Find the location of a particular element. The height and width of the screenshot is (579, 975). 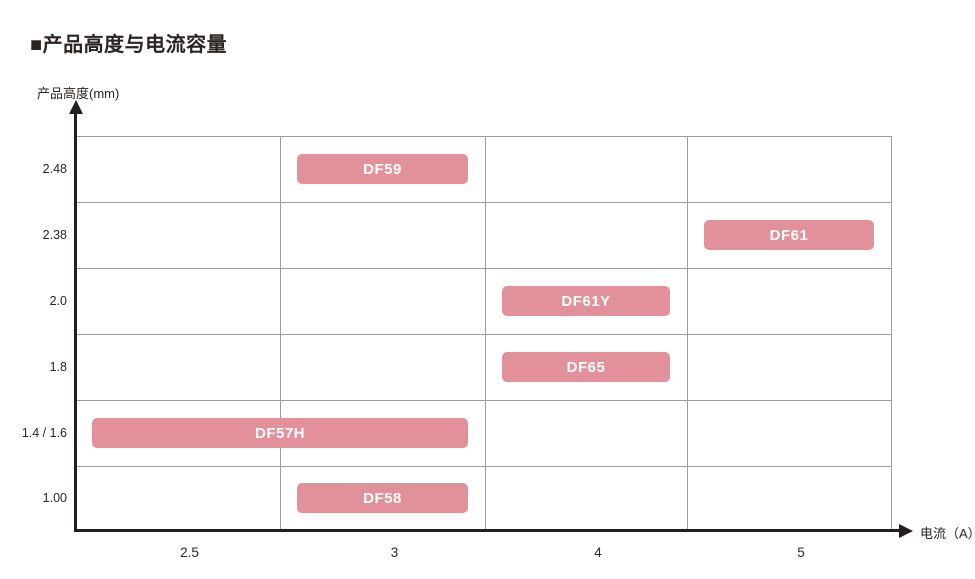

chart-bar-df57h: DF57H is located at coordinates (280, 433).